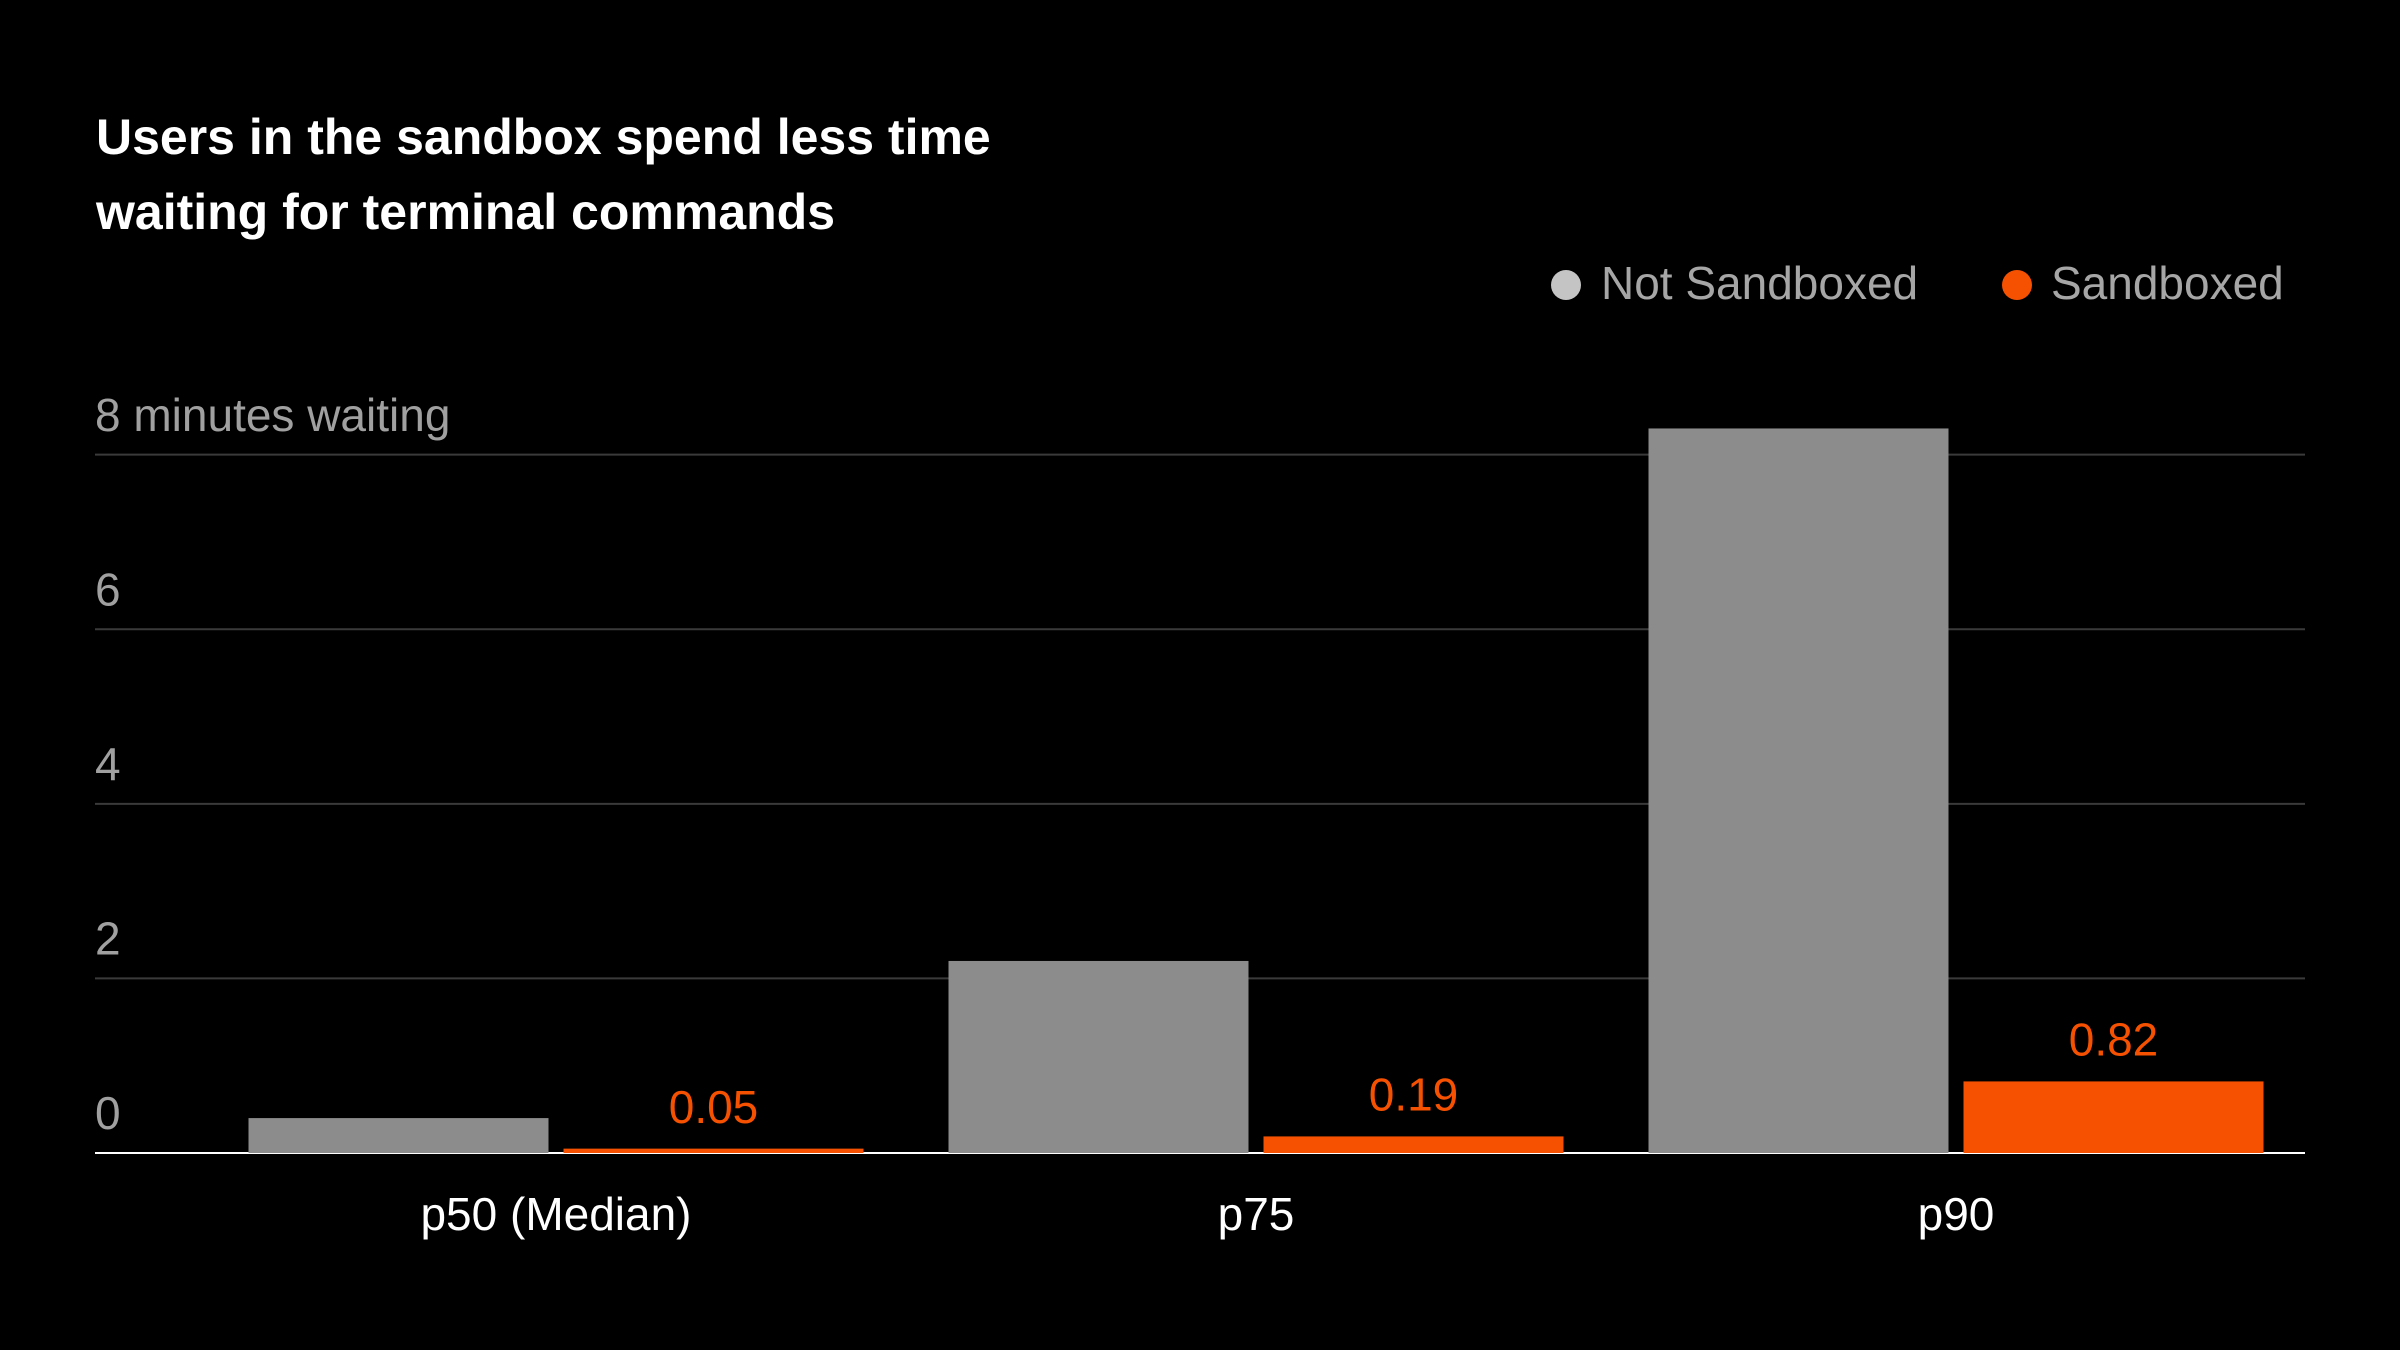 The image size is (2400, 1350). What do you see at coordinates (108, 939) in the screenshot?
I see `y-tick-label: 2` at bounding box center [108, 939].